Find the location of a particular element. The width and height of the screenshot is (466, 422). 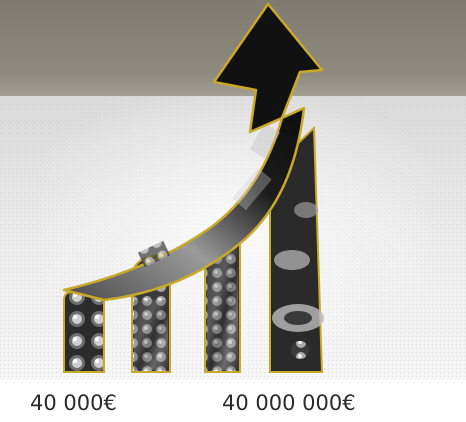

value-caption: 40 000€ 40 000 000€ is located at coordinates (233, 401).